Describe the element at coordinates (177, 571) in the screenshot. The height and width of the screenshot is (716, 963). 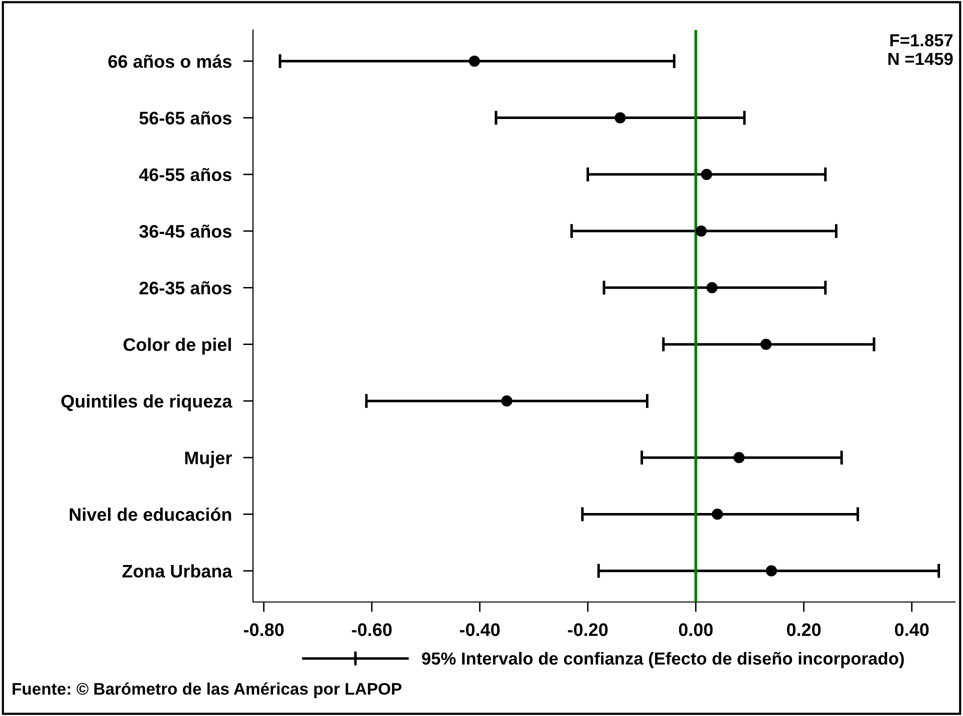
I see `y-tick-label: Zona Urbana` at that location.